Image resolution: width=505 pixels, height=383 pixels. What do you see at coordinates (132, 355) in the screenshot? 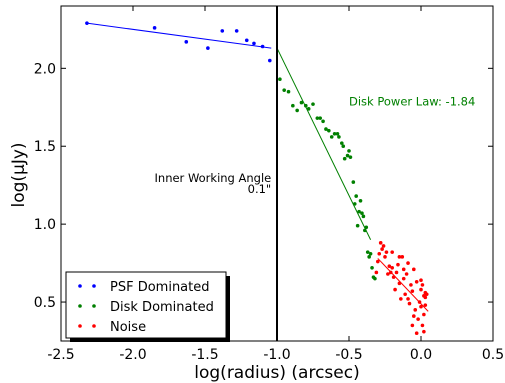
I see `x-tick-label: -2.0` at bounding box center [132, 355].